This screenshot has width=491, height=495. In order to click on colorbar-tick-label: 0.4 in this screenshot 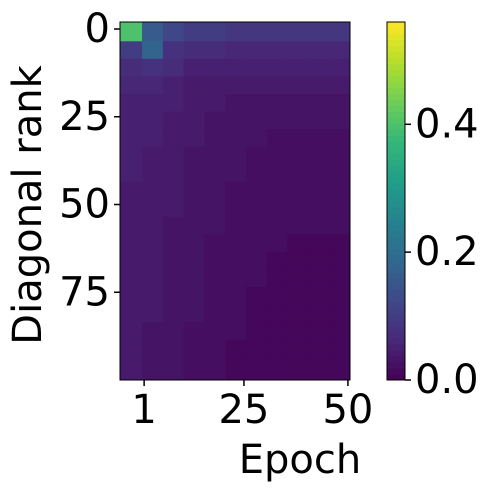, I will do `click(447, 124)`.